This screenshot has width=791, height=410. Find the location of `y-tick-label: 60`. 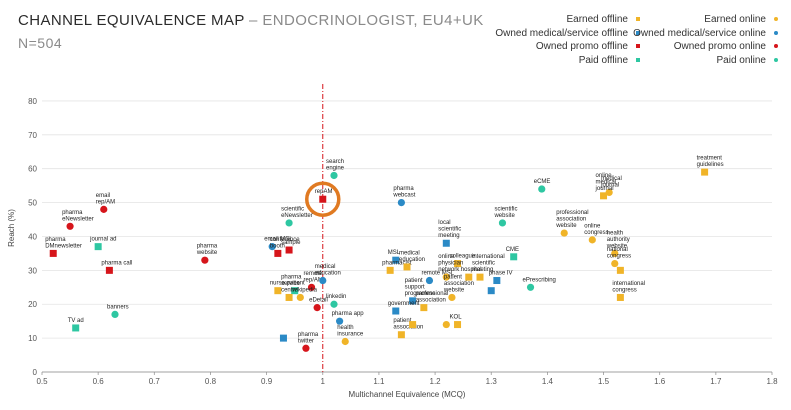

y-tick-label: 60 is located at coordinates (32, 169).